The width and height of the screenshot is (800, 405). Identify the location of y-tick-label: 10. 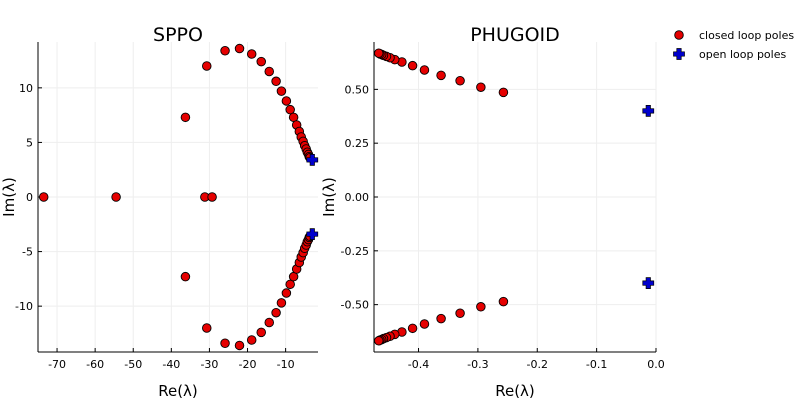
(26, 88).